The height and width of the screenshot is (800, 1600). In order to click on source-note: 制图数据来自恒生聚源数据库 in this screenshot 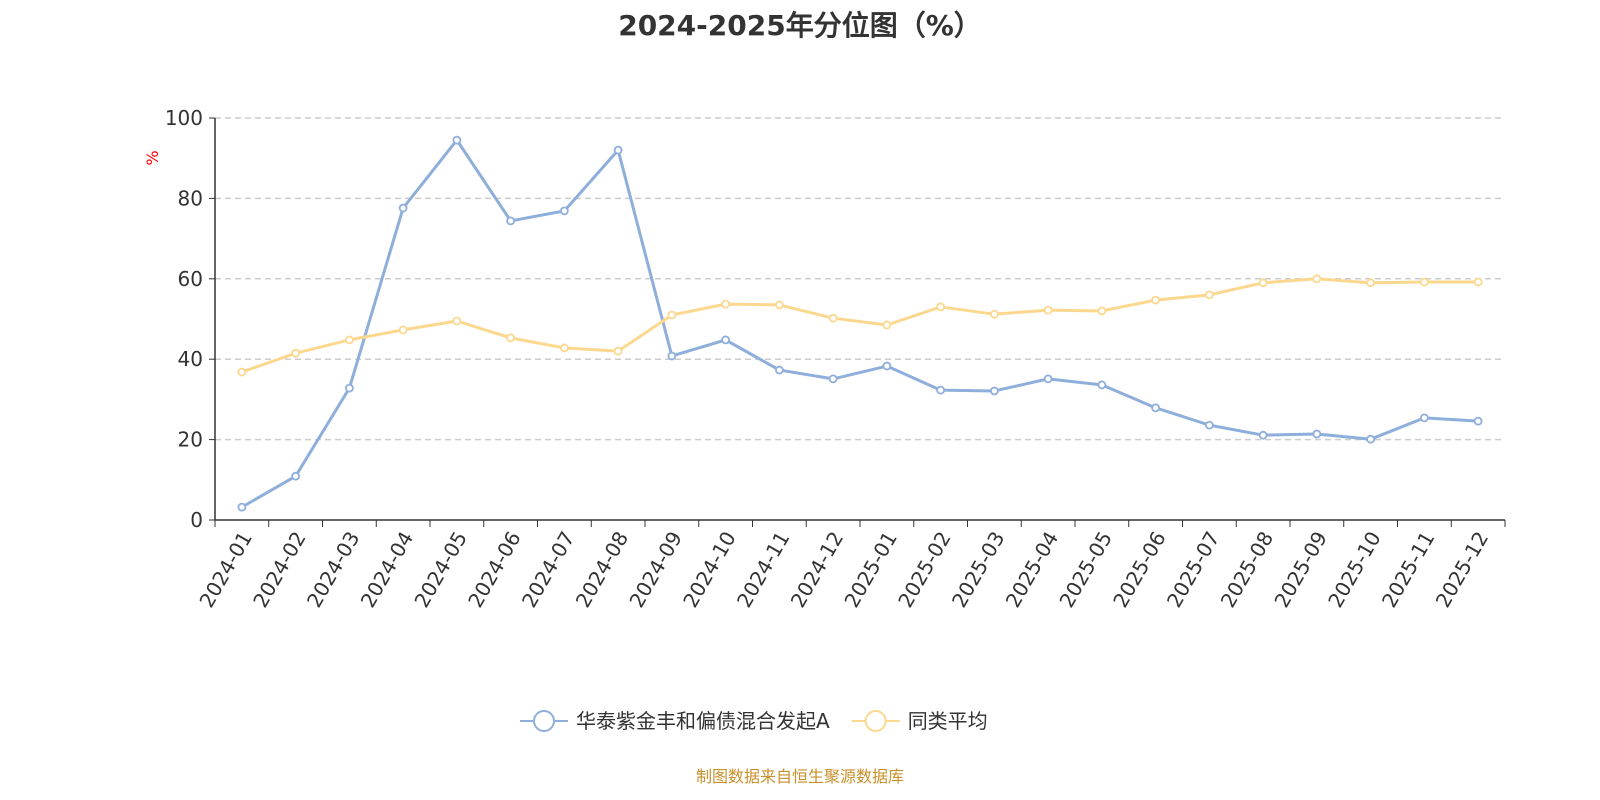, I will do `click(799, 776)`.